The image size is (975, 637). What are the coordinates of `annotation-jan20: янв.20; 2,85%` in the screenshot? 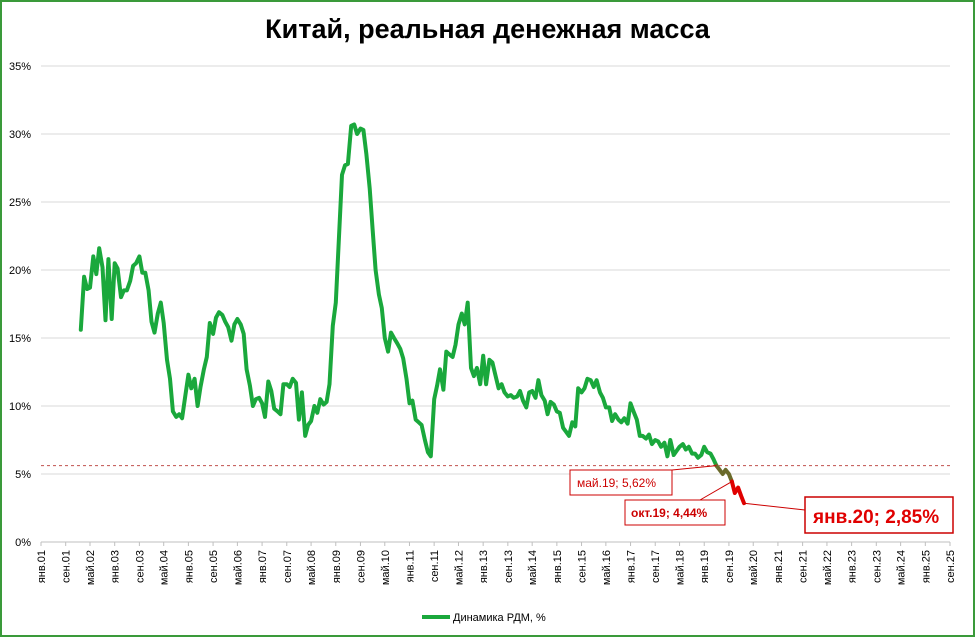 It's located at (848, 515).